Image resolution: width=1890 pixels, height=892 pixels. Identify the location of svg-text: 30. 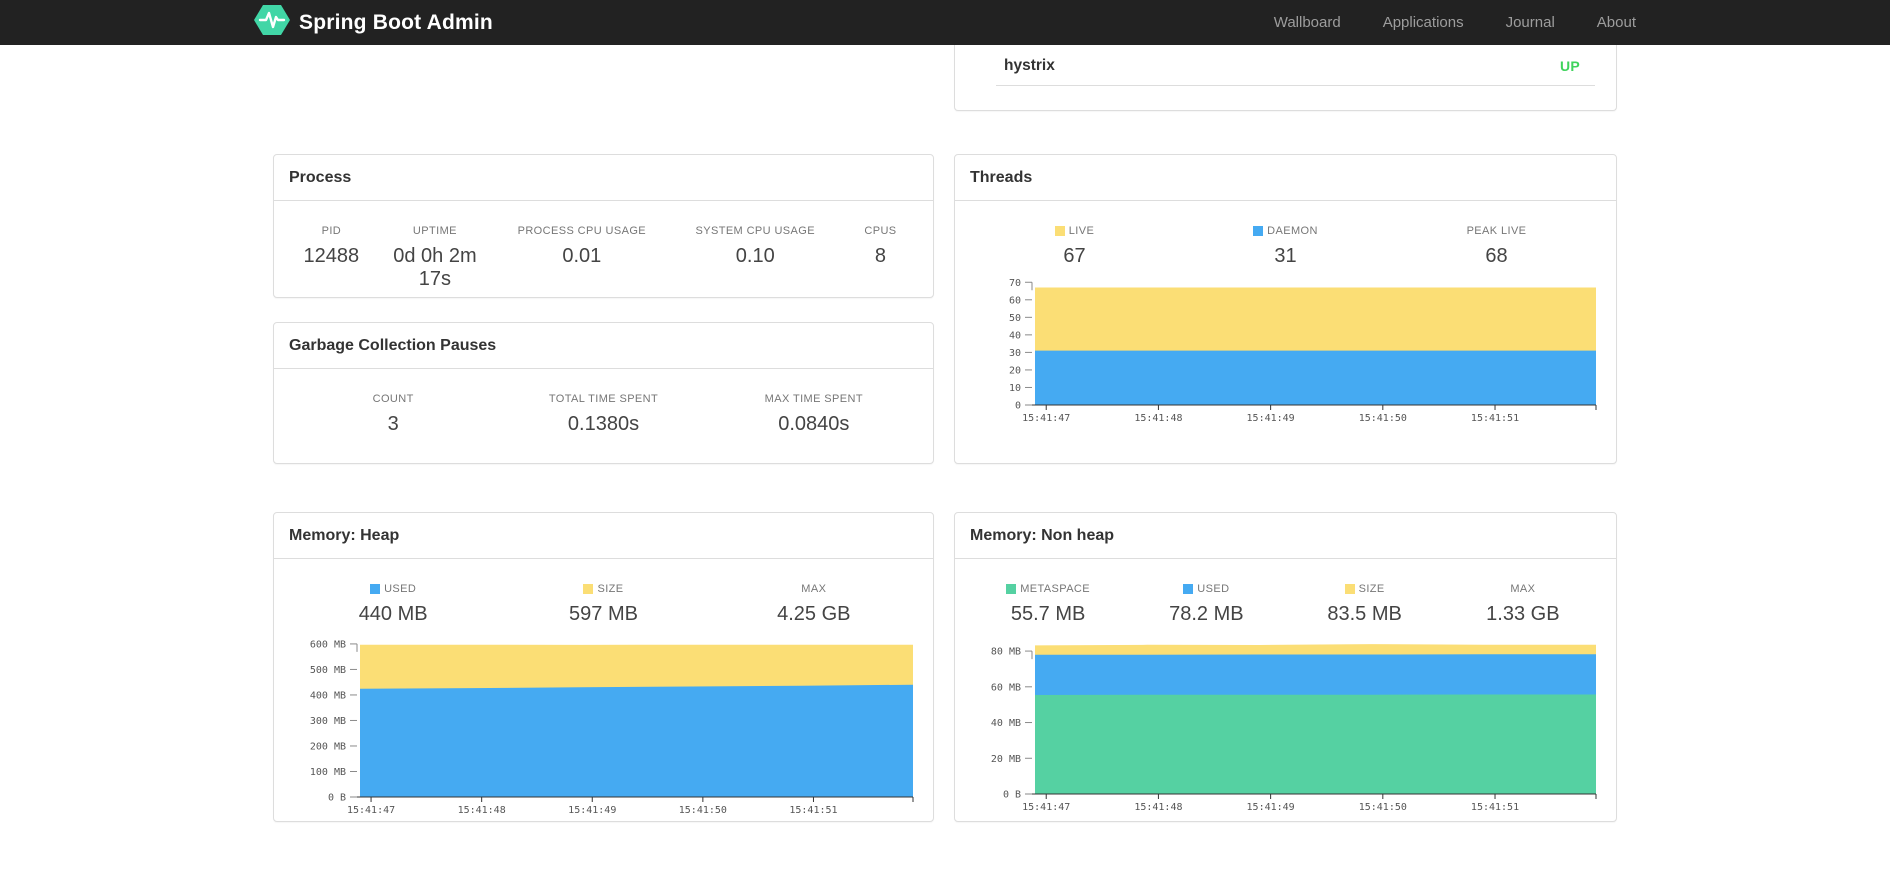
(1015, 353).